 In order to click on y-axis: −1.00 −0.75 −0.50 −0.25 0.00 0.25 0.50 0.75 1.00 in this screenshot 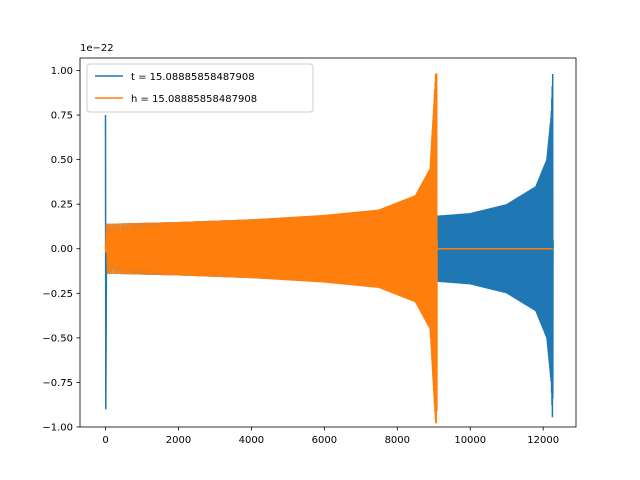, I will do `click(61, 250)`.